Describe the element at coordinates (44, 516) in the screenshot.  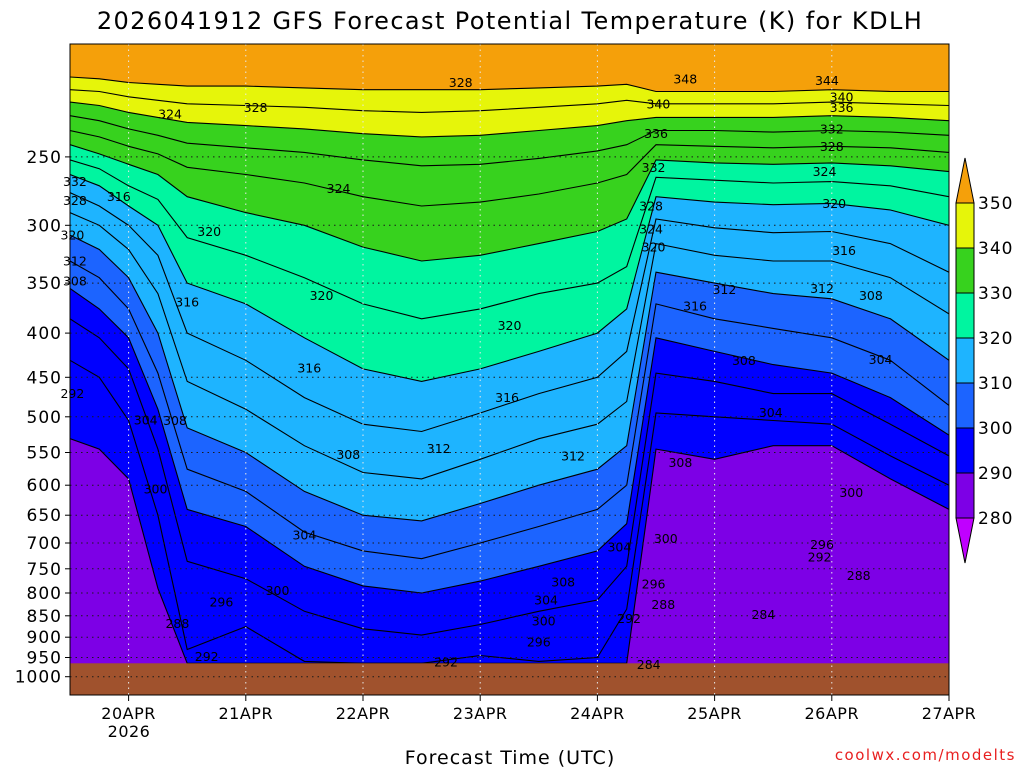
I see `y-tick-label-650: 650` at that location.